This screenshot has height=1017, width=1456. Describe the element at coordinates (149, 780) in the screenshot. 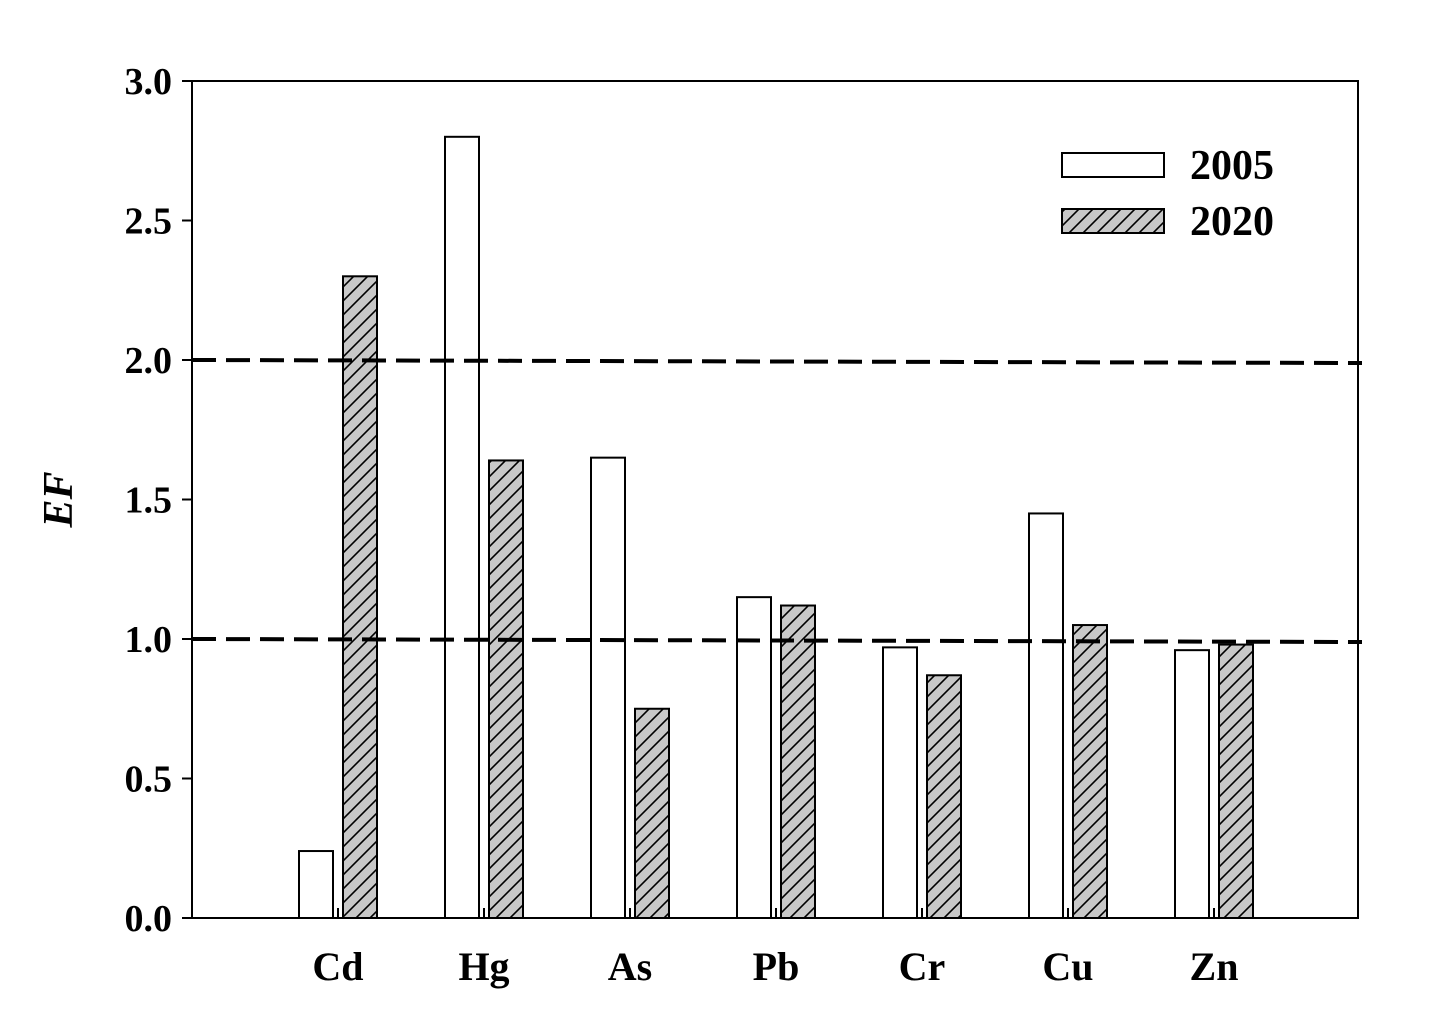

I see `y-tick-label: 0.5` at that location.